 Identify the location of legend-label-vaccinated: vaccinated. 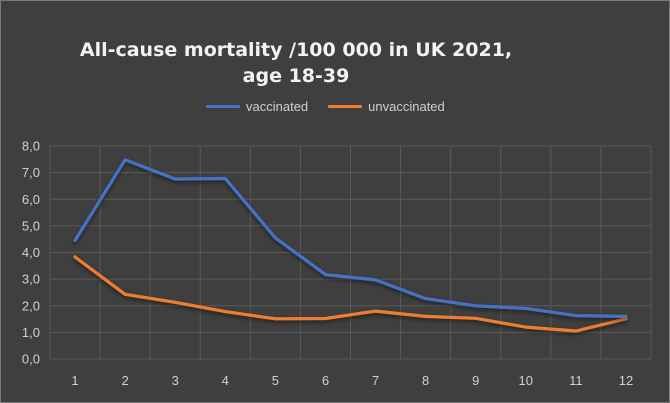
(277, 106).